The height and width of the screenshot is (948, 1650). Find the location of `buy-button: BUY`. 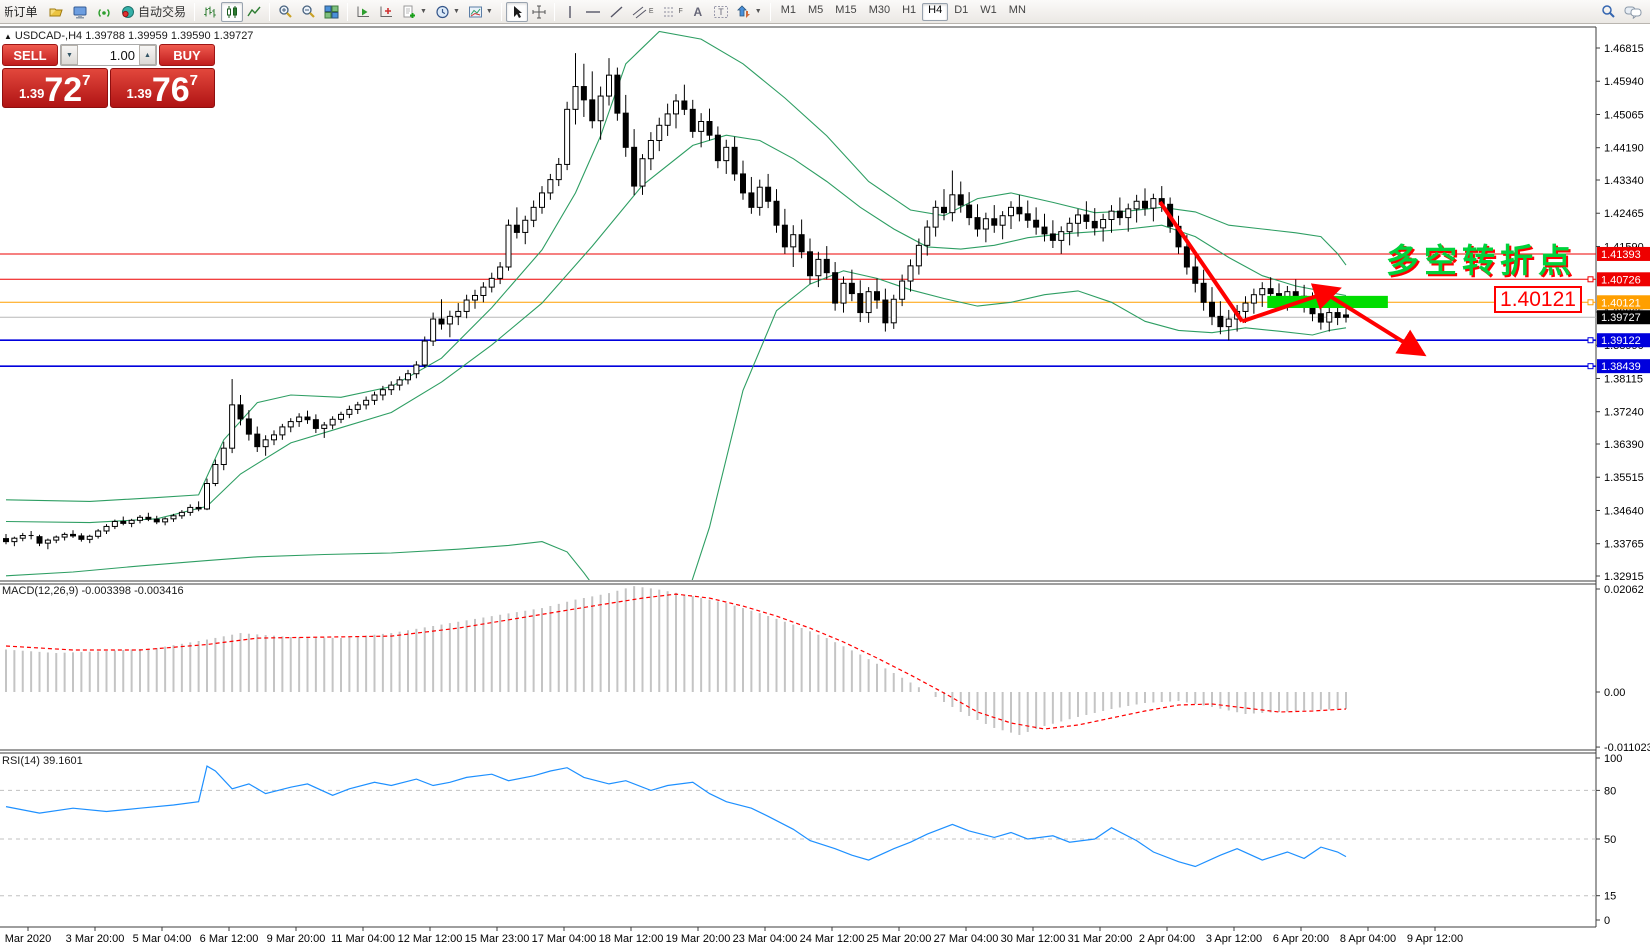

buy-button: BUY is located at coordinates (187, 55).